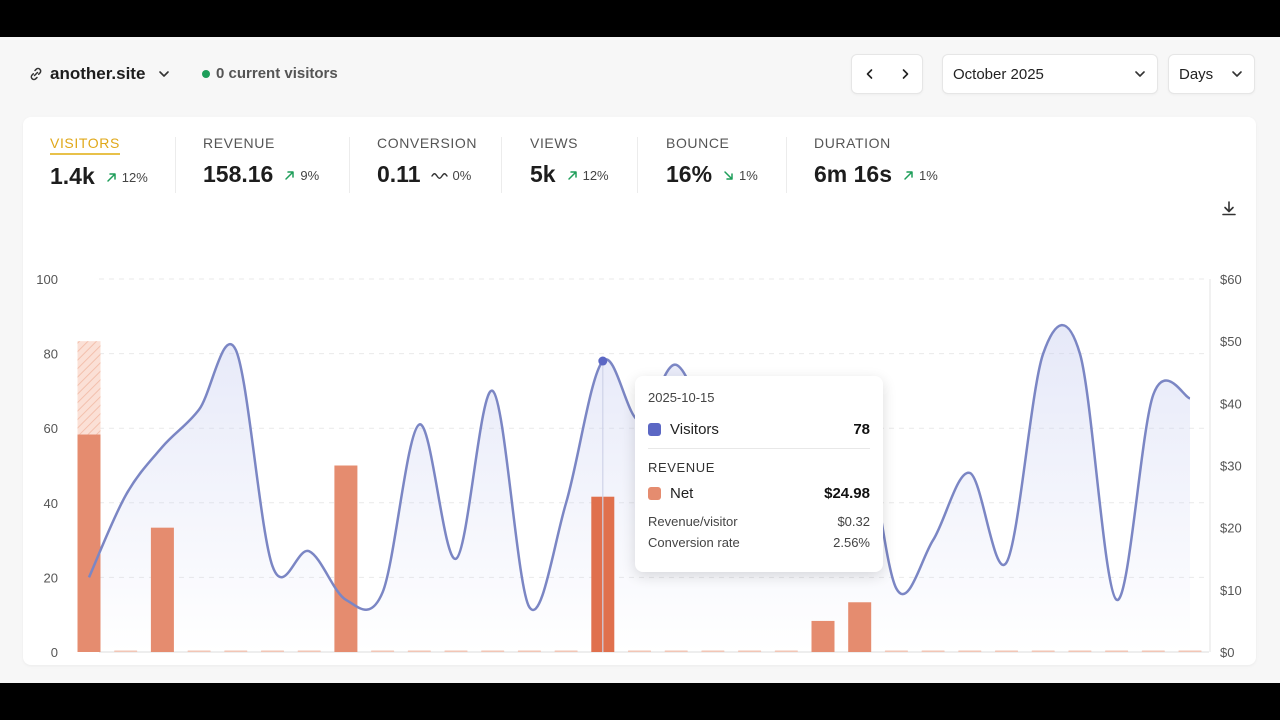 The width and height of the screenshot is (1280, 720). What do you see at coordinates (759, 448) in the screenshot?
I see `tooltip-divider` at bounding box center [759, 448].